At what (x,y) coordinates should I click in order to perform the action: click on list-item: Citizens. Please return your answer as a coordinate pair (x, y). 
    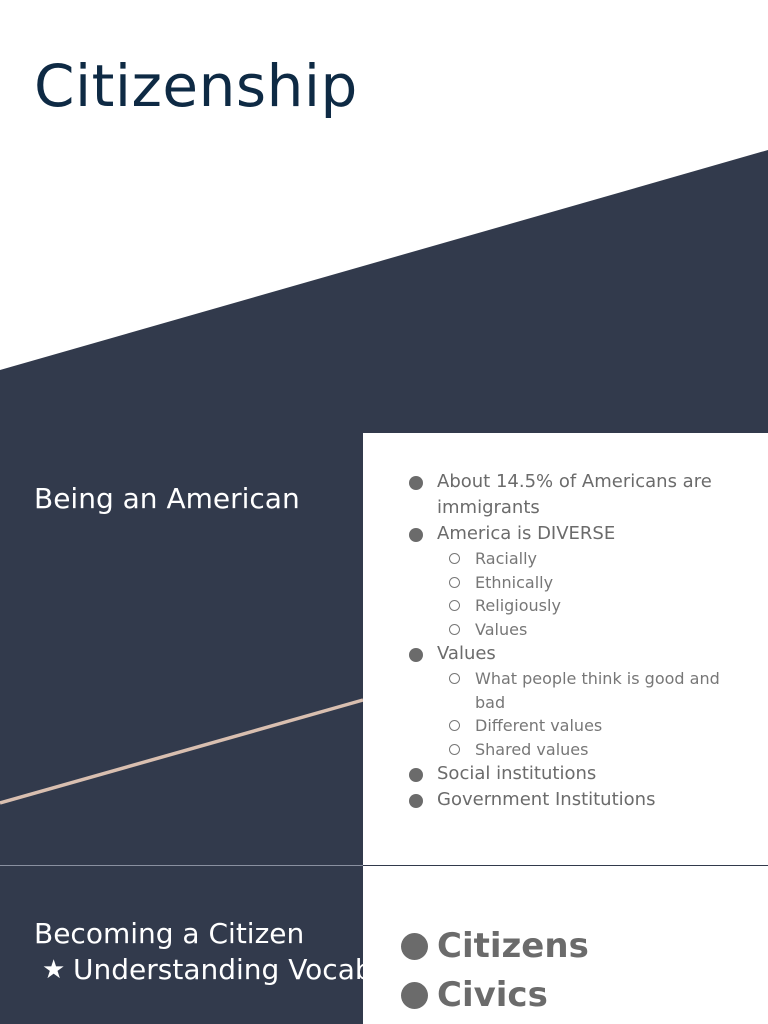
    Looking at the image, I should click on (495, 946).